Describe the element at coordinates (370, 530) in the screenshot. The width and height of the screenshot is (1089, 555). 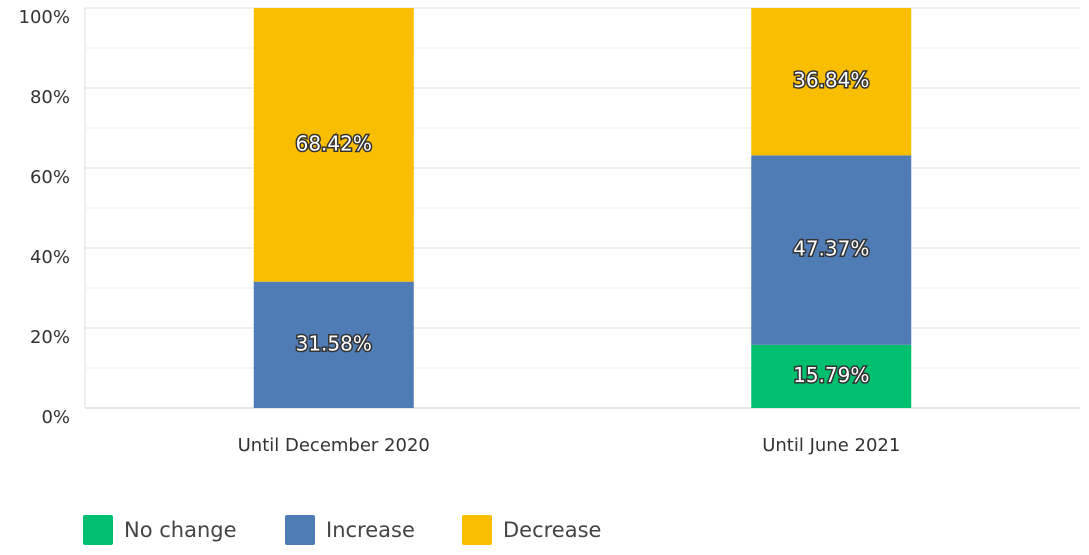
I see `legend-label: Increase` at that location.